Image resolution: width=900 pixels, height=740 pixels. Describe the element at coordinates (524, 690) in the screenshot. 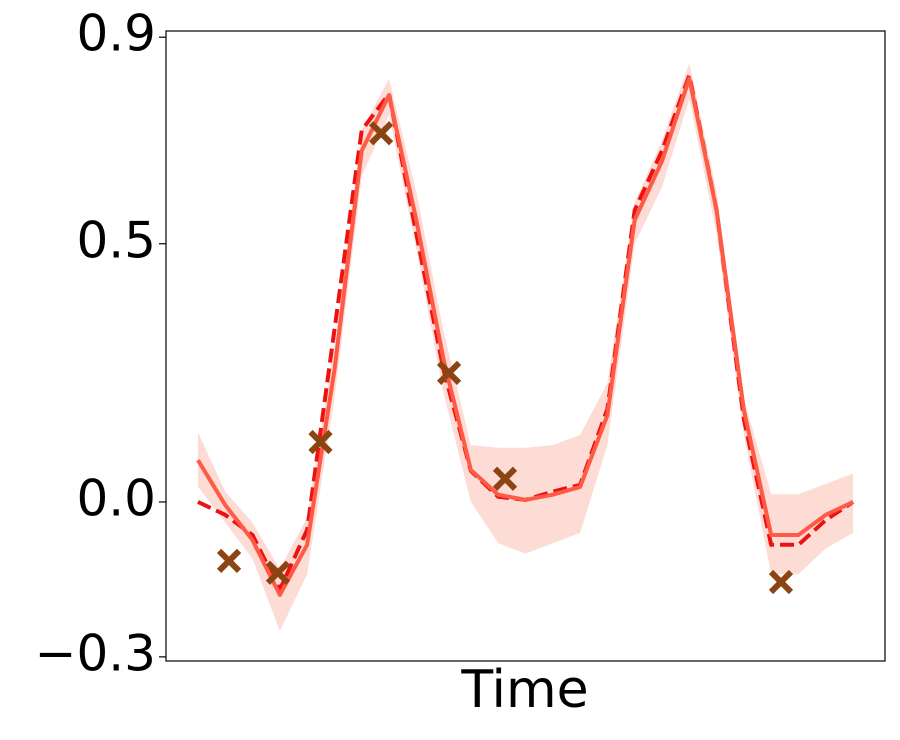

I see `x-axis-label: Time` at that location.